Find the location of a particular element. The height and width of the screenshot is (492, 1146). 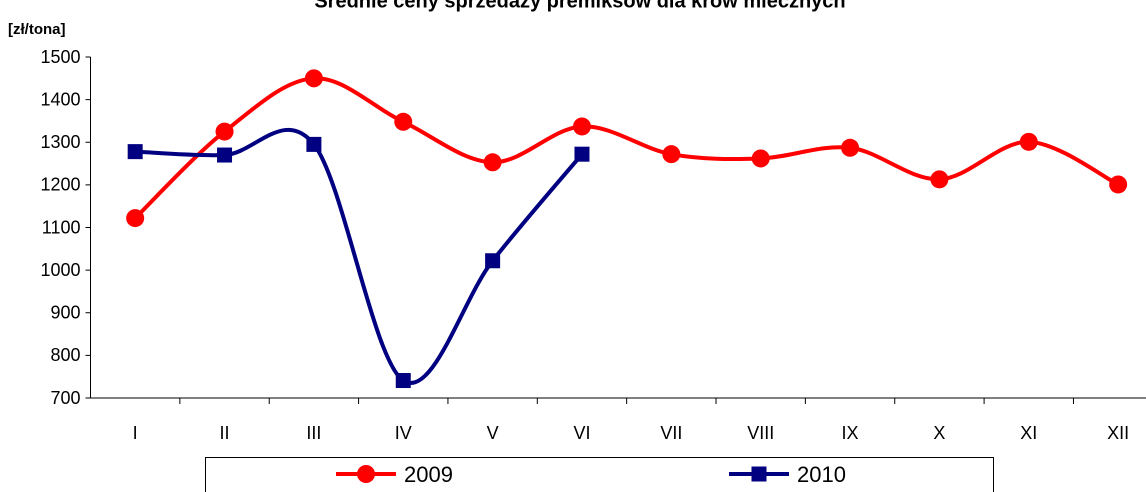

x-tick-label: X is located at coordinates (939, 433).